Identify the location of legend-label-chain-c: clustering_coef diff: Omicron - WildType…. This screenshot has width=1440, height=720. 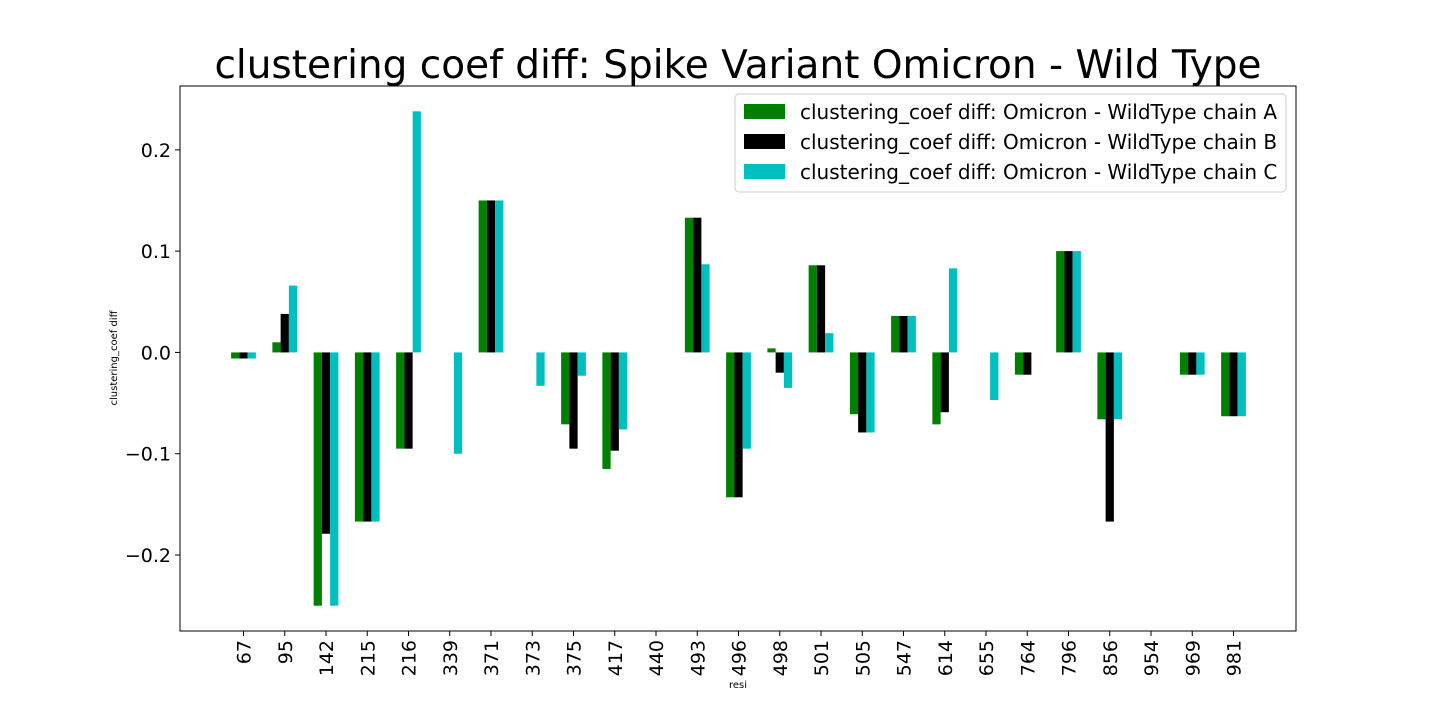
(1038, 172).